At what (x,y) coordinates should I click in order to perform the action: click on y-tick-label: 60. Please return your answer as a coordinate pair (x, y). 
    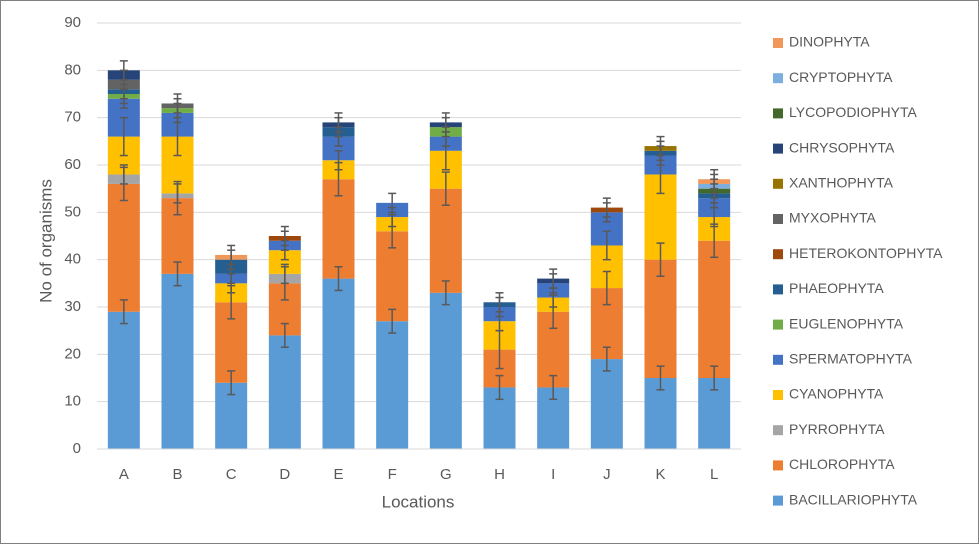
    Looking at the image, I should click on (72, 164).